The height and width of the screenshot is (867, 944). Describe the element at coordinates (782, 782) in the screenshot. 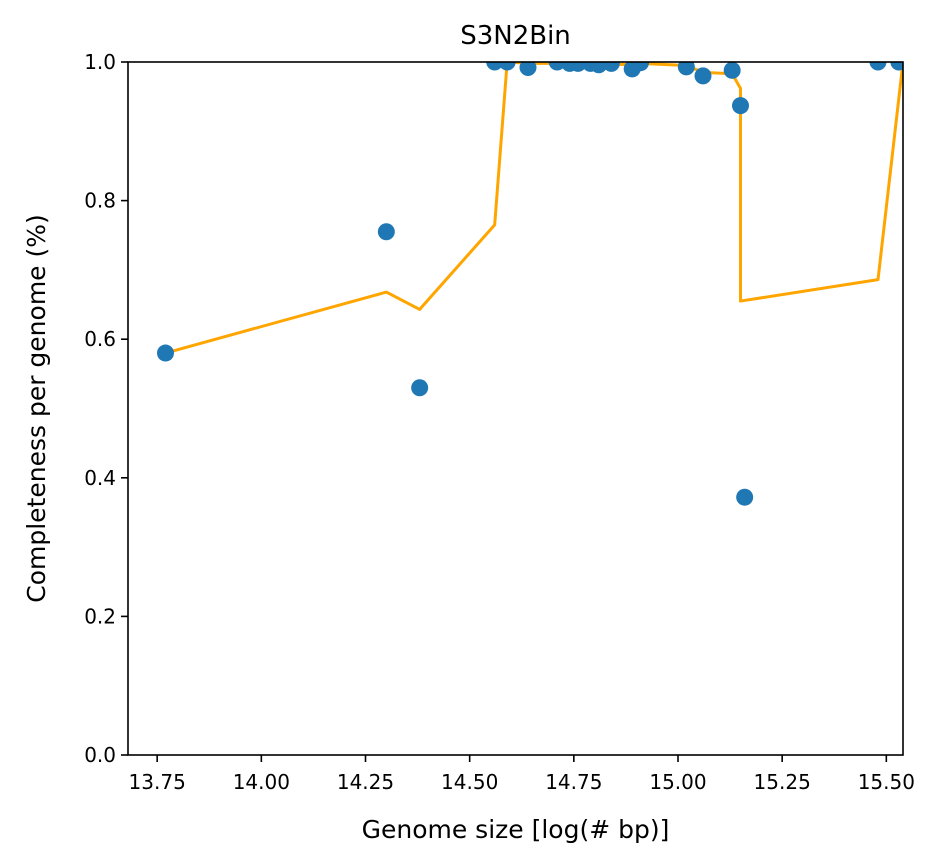

I see `x-tick-label: 15.25` at that location.